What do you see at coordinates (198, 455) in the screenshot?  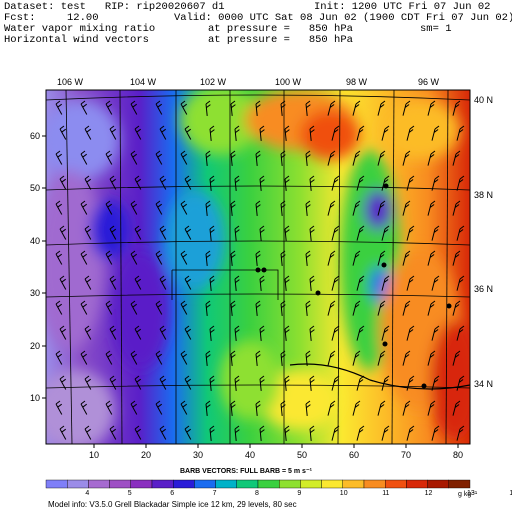 I see `grid-x-label-30: 30` at bounding box center [198, 455].